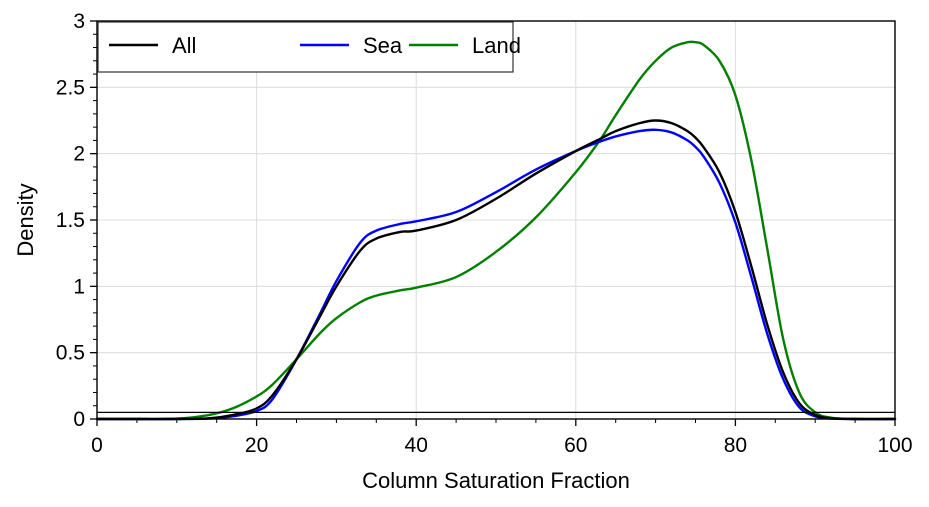 The width and height of the screenshot is (929, 507). I want to click on y-tick-labels: 0 0.5 1 1.5 2 2.5 3, so click(70, 220).